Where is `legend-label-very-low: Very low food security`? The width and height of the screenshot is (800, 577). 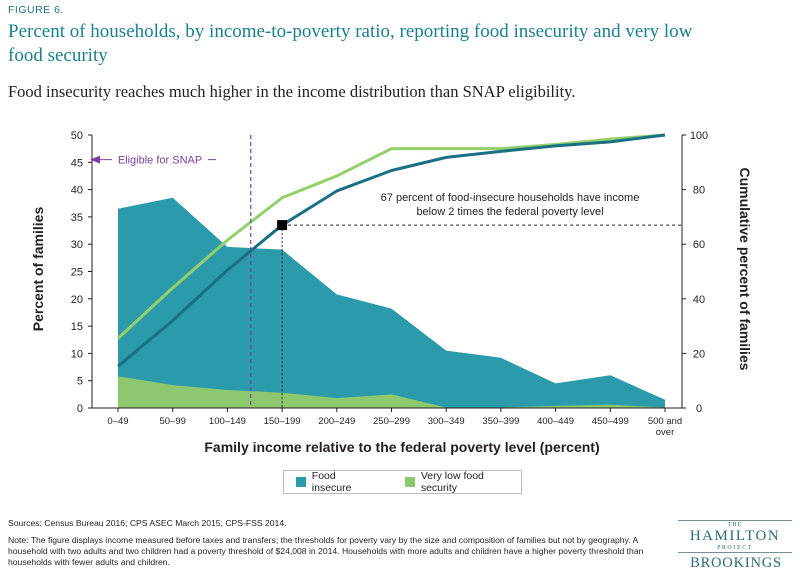 legend-label-very-low: Very low food security is located at coordinates (452, 482).